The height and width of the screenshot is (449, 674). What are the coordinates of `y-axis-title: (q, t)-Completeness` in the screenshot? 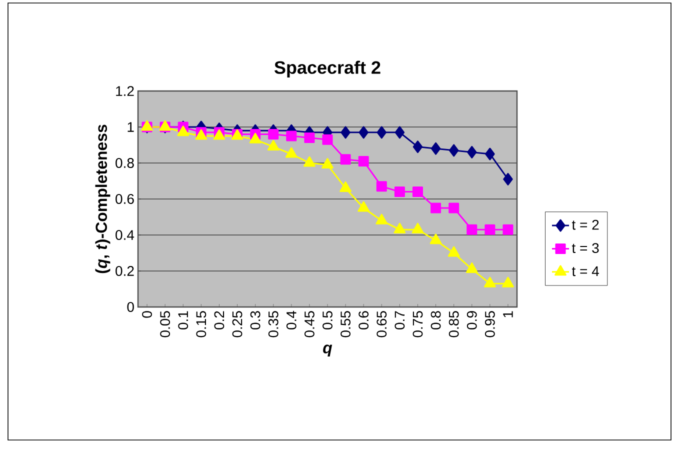 It's located at (102, 199).